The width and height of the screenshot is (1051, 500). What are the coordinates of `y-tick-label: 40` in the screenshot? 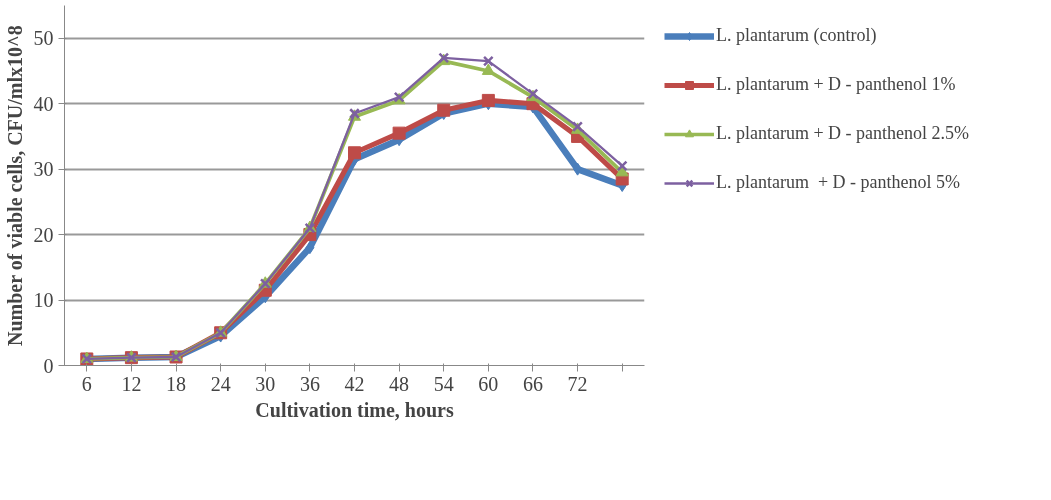 It's located at (43, 103).